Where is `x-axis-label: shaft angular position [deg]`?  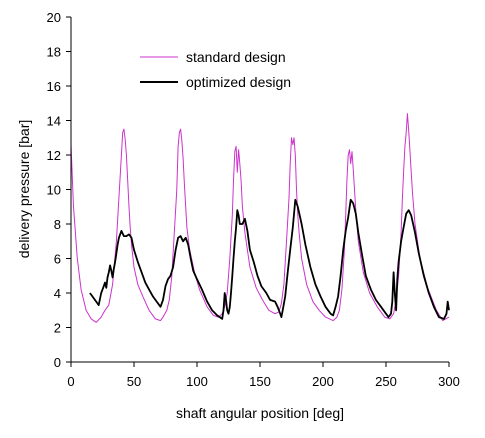
x-axis-label: shaft angular position [deg] is located at coordinates (260, 413).